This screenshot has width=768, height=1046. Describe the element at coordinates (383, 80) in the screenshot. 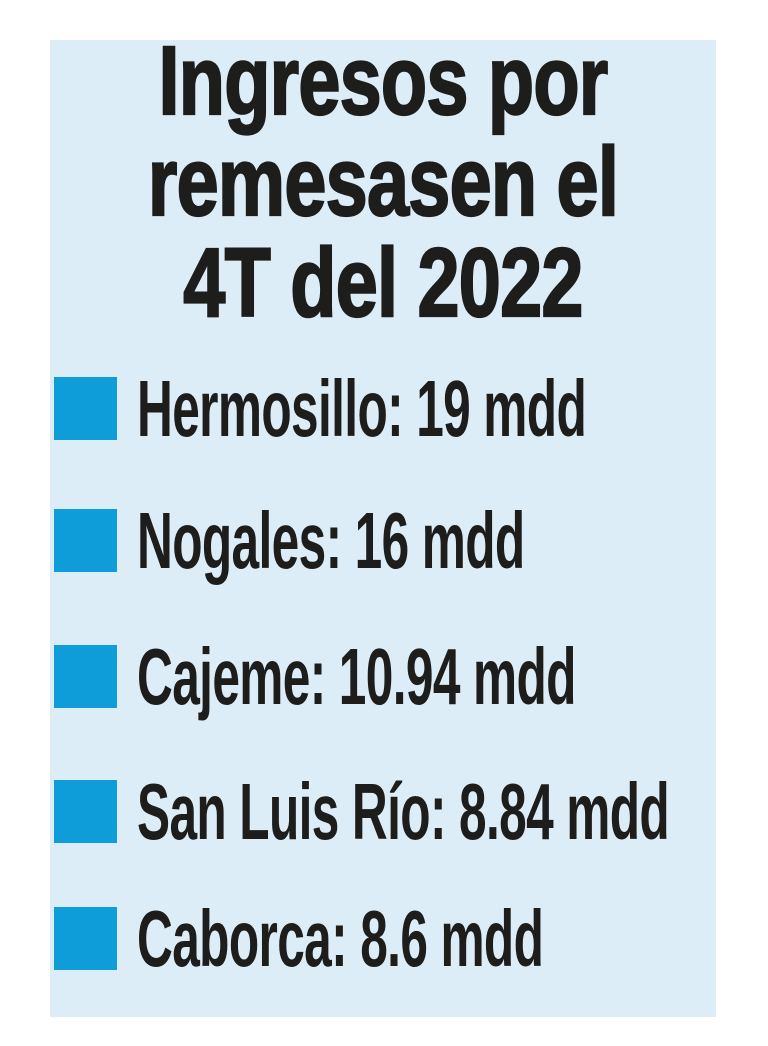

I see `chart-title-line-1: Ingresos por` at that location.